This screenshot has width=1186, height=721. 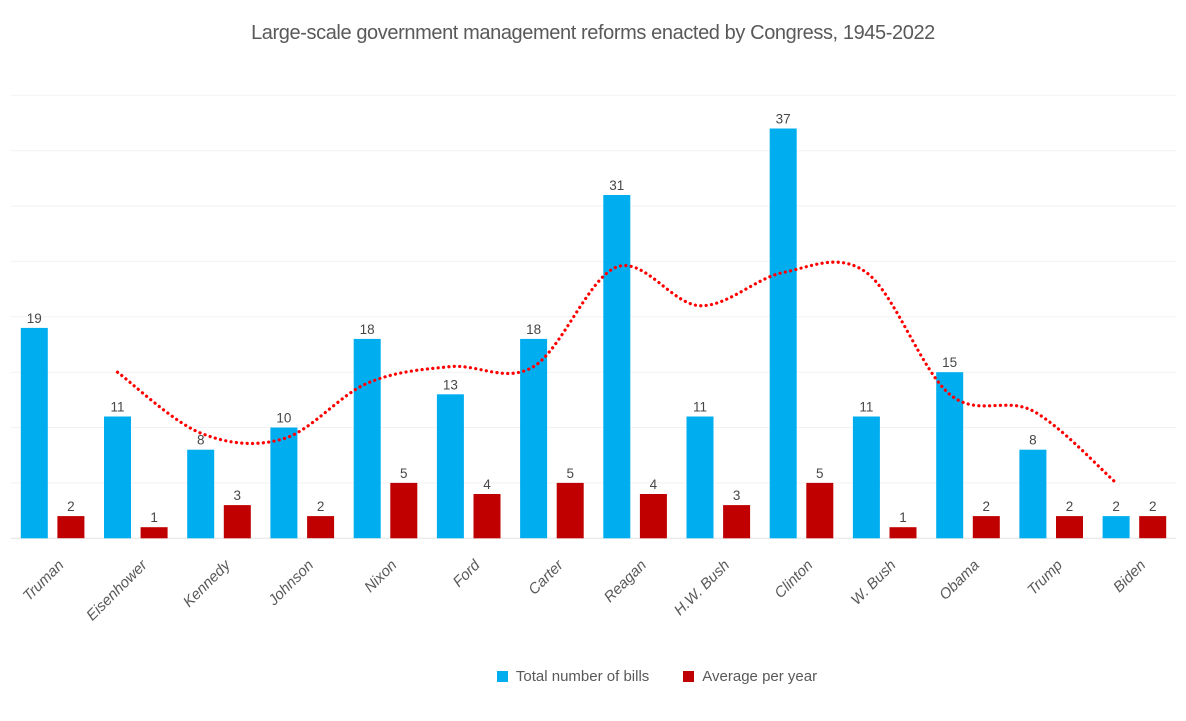 What do you see at coordinates (117, 590) in the screenshot?
I see `category-label-eisenhower: Eisenhower` at bounding box center [117, 590].